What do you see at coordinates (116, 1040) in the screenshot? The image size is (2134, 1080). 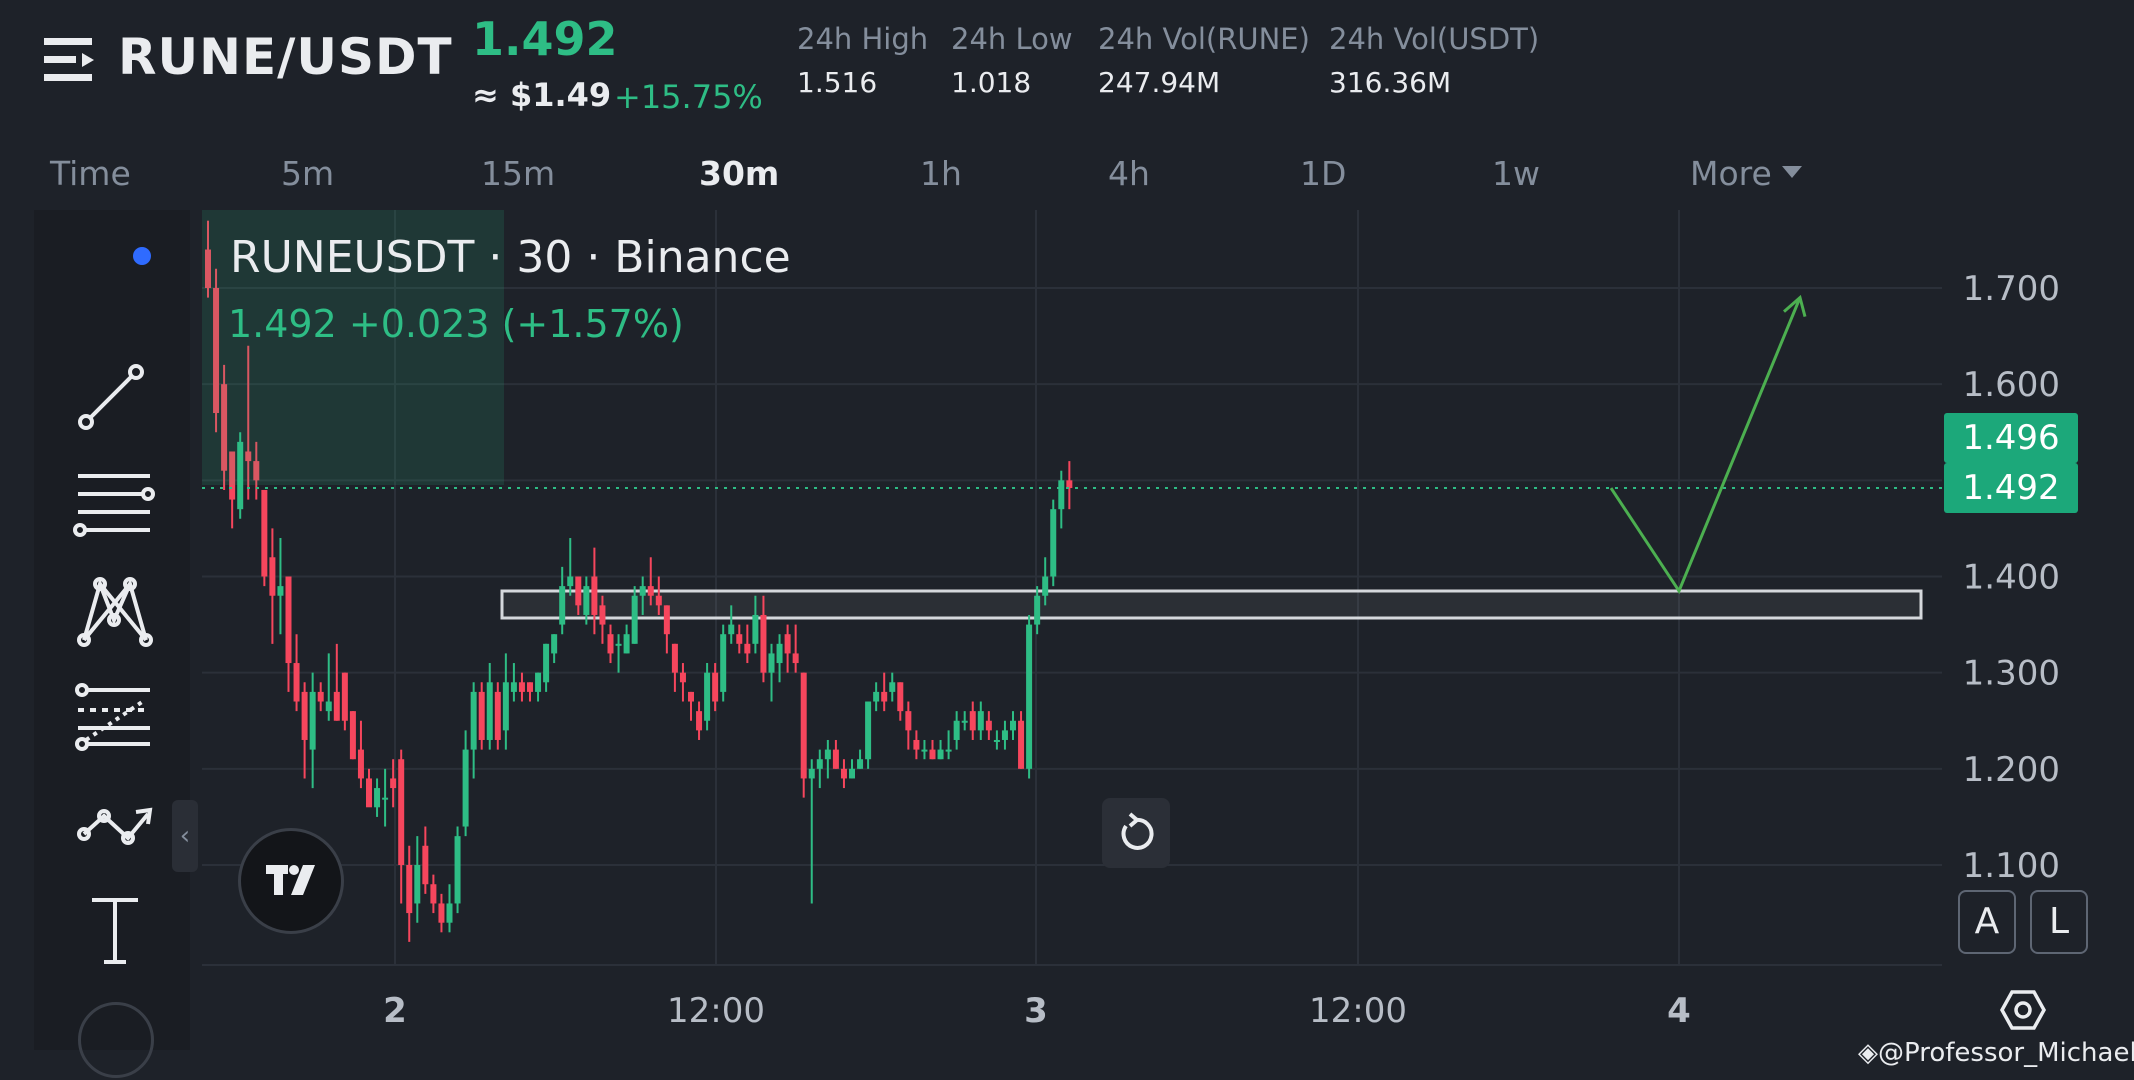 I see `more-tools-icon` at bounding box center [116, 1040].